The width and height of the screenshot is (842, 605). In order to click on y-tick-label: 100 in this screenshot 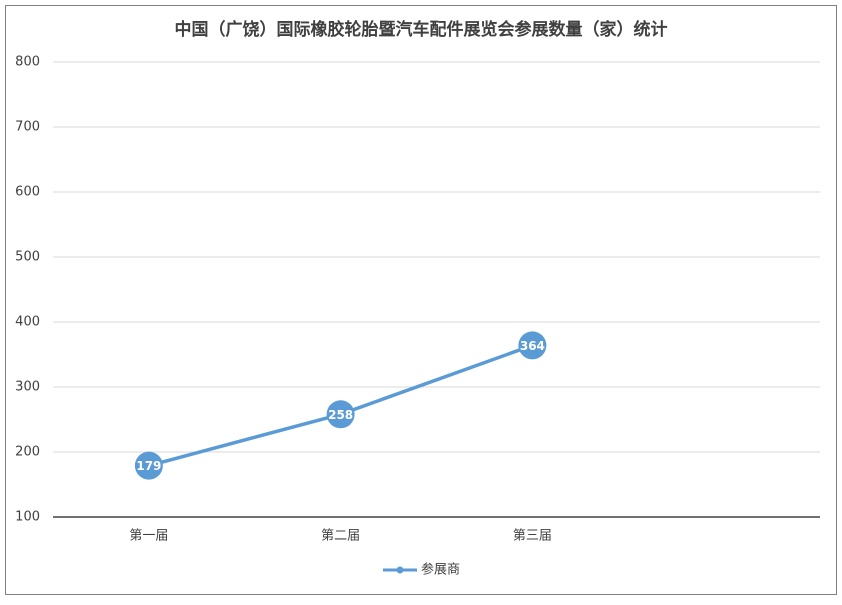, I will do `click(27, 517)`.